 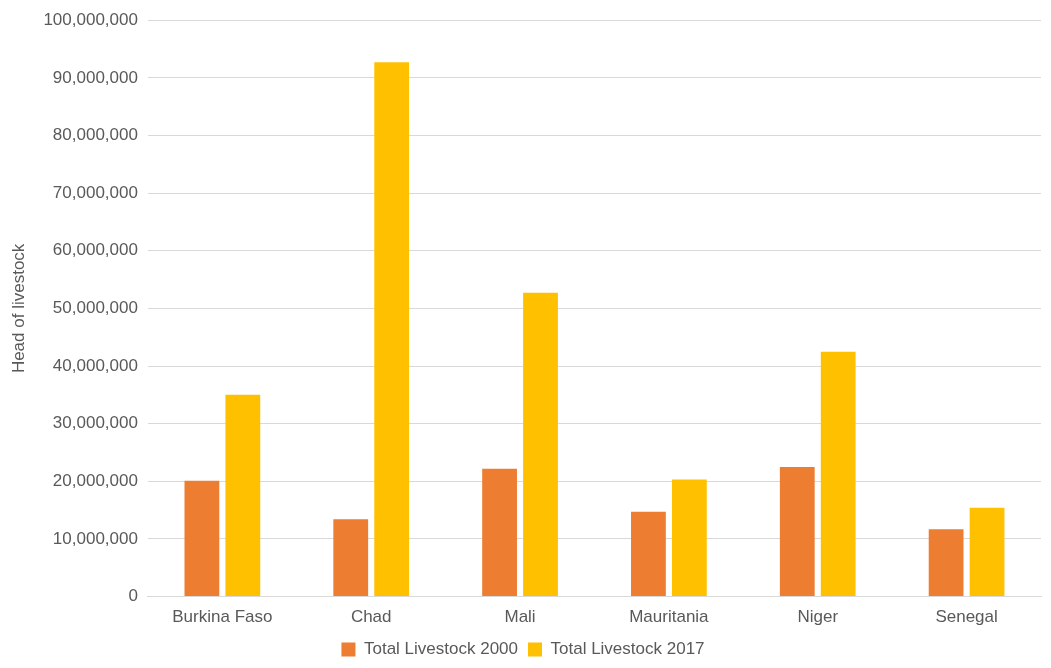 What do you see at coordinates (95, 77) in the screenshot?
I see `y-tick-label: 90,000,000` at bounding box center [95, 77].